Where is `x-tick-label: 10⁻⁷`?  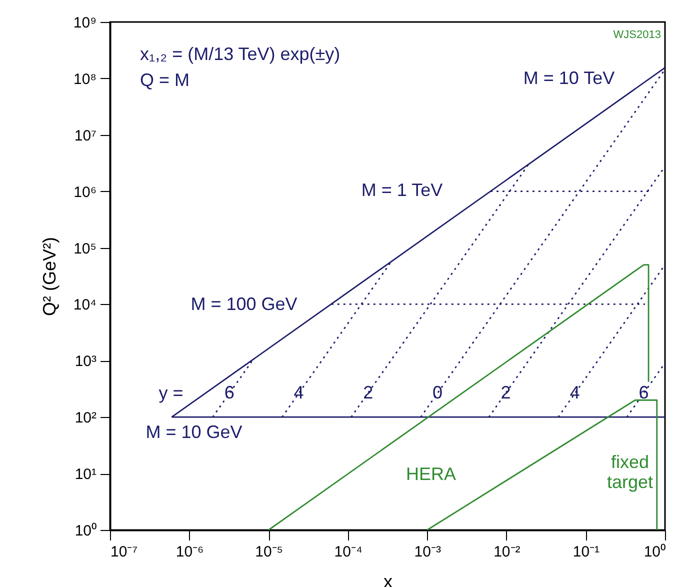
x-tick-label: 10⁻⁷ is located at coordinates (124, 552).